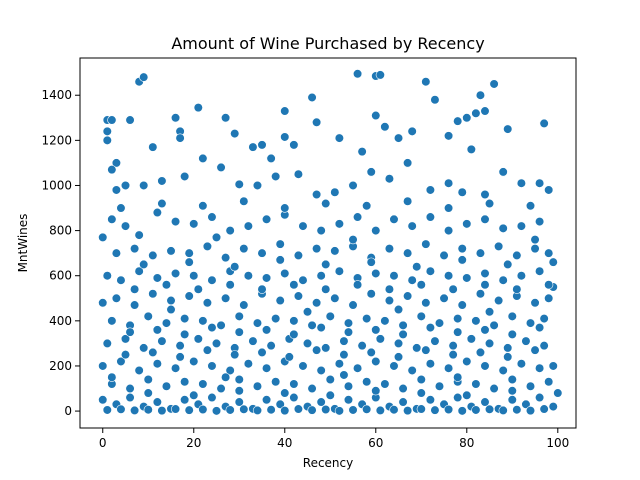 Image resolution: width=640 pixels, height=480 pixels. What do you see at coordinates (557, 443) in the screenshot?
I see `x-tick-label: 100` at bounding box center [557, 443].